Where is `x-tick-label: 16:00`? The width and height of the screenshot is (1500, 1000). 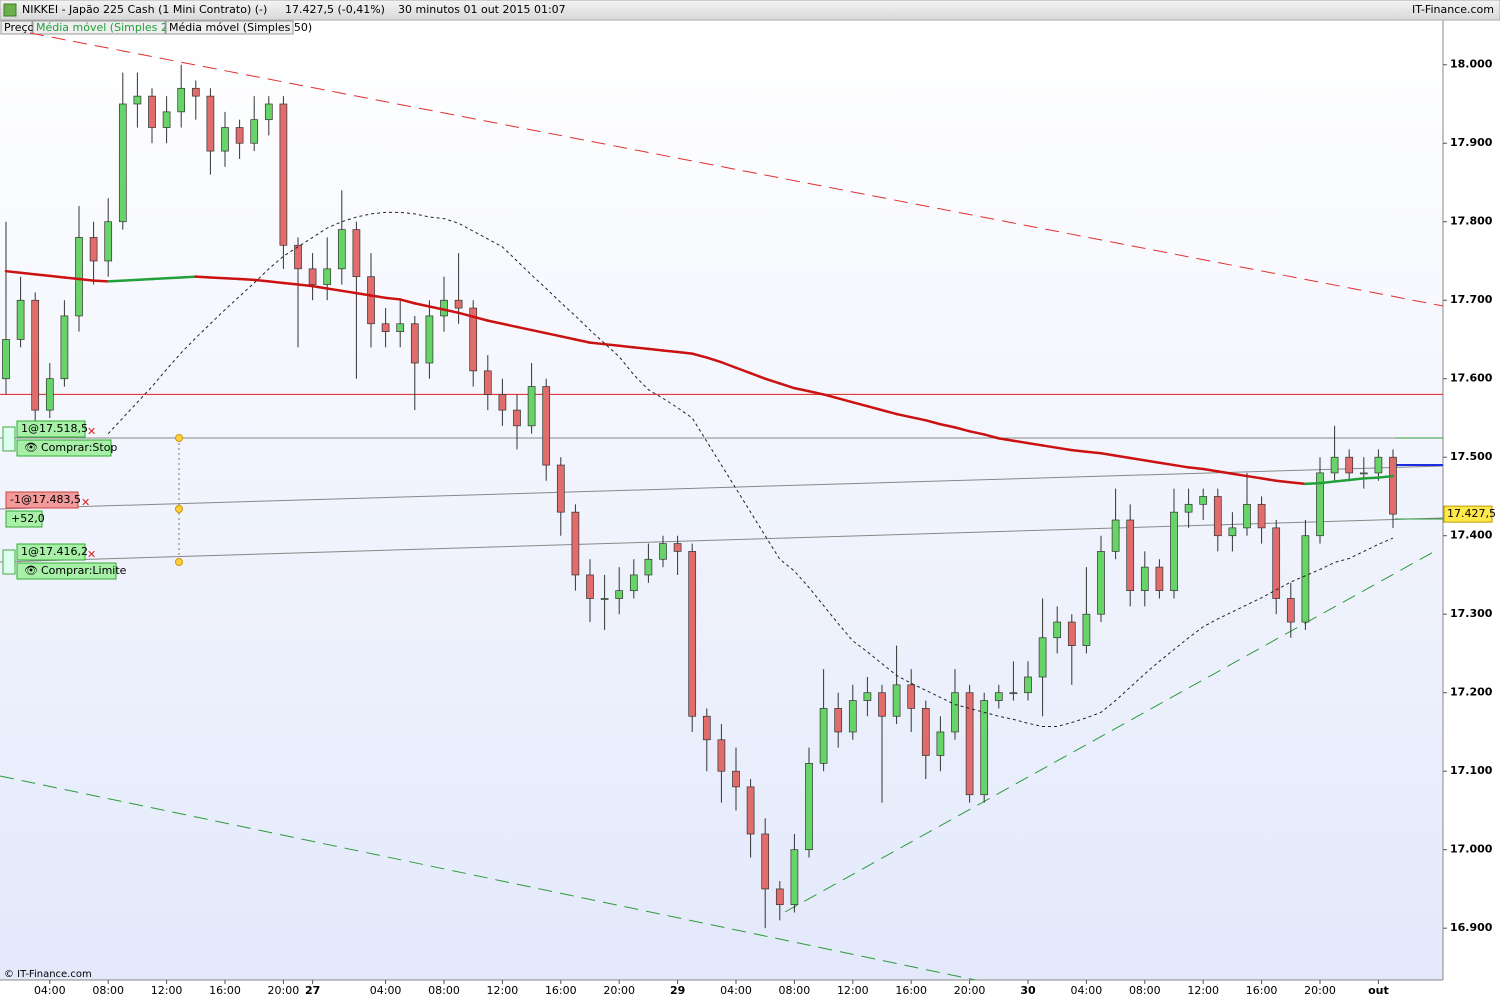
x-tick-label: 16:00 is located at coordinates (1262, 990).